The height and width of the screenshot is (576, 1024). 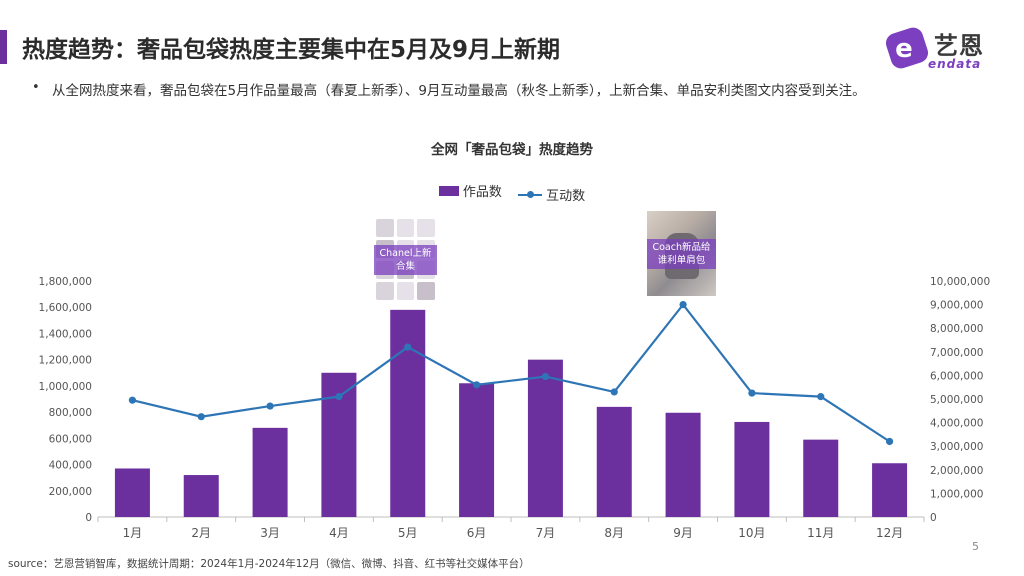 What do you see at coordinates (889, 533) in the screenshot?
I see `x-axis-tick-label: 12月` at bounding box center [889, 533].